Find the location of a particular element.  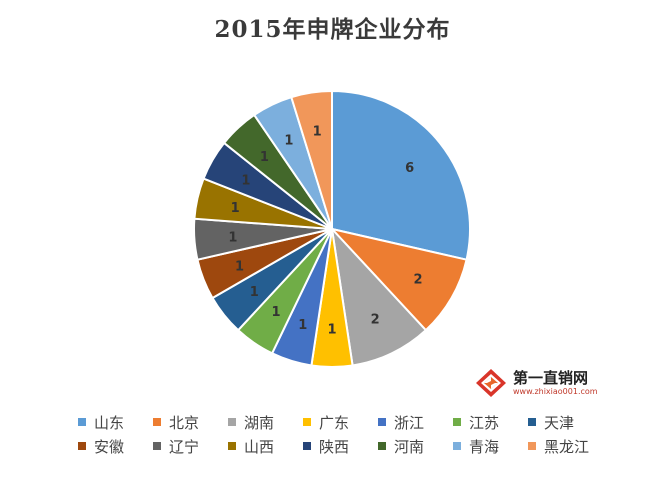

pie-data-label-13: 1 is located at coordinates (288, 140).